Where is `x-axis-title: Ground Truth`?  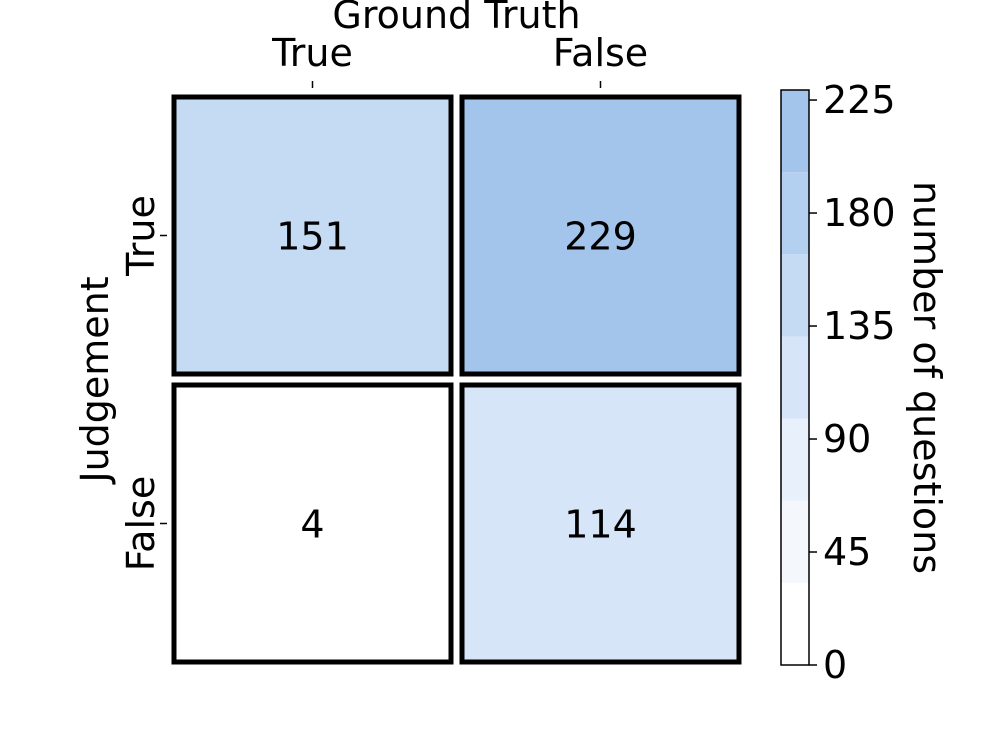
x-axis-title: Ground Truth is located at coordinates (456, 18).